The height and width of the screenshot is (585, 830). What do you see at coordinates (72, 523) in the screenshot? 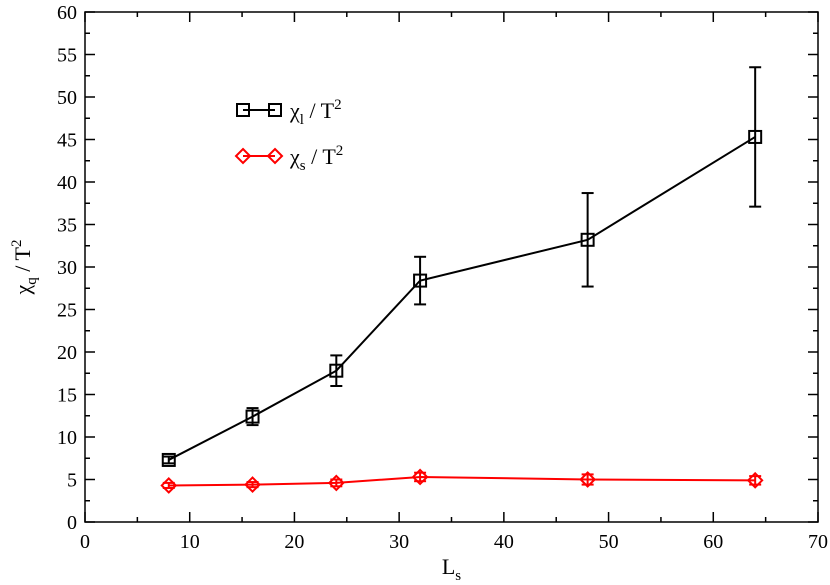
I see `y-tick-label: 0` at bounding box center [72, 523].